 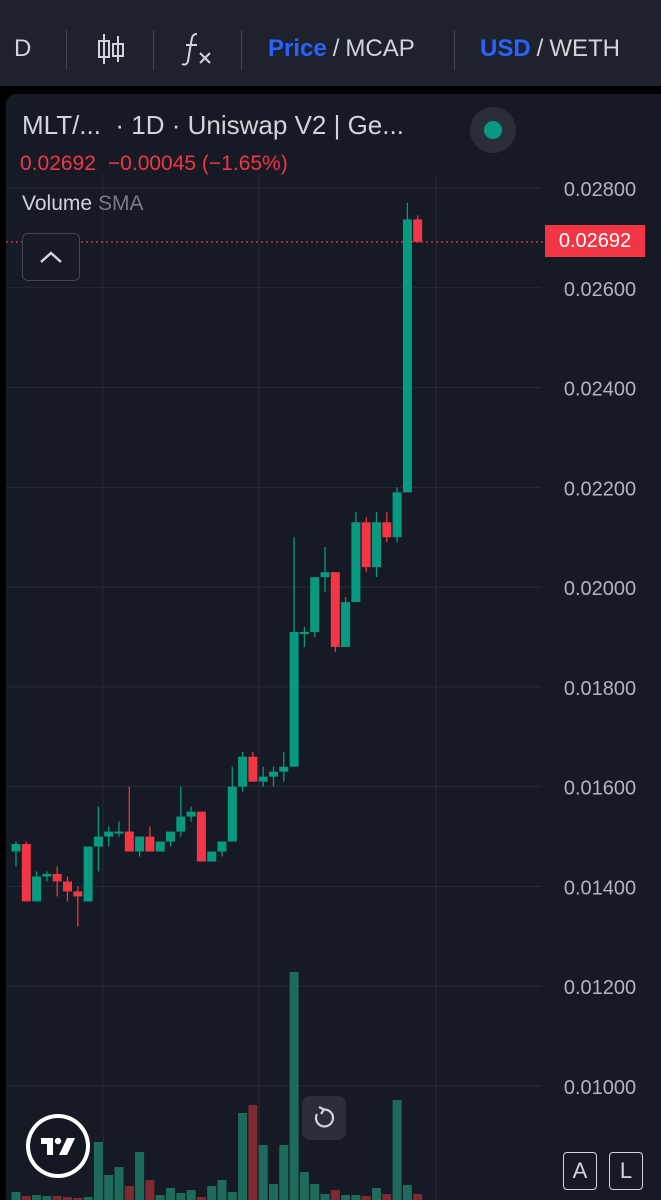 I want to click on reset-icon, so click(x=324, y=1117).